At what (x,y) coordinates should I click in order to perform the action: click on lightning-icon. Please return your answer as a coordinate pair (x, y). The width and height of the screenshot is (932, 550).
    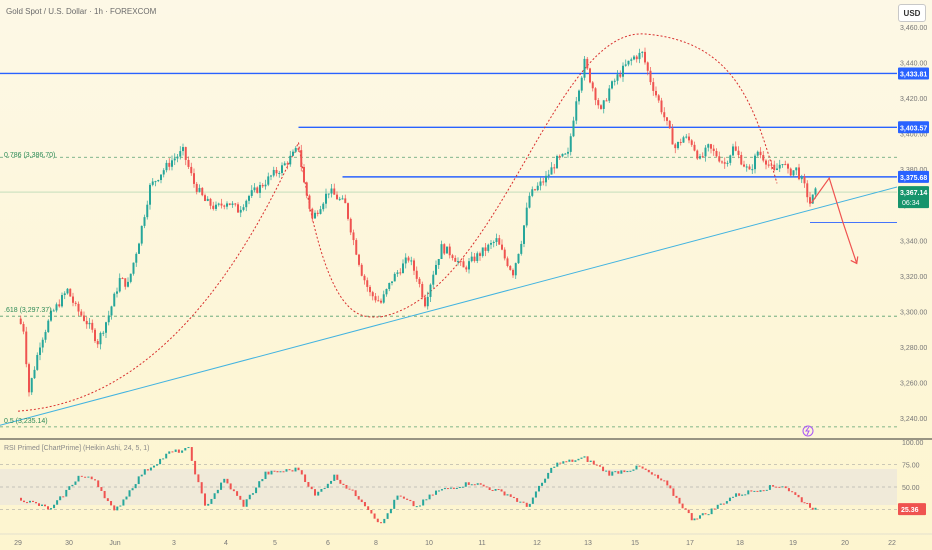
    Looking at the image, I should click on (808, 431).